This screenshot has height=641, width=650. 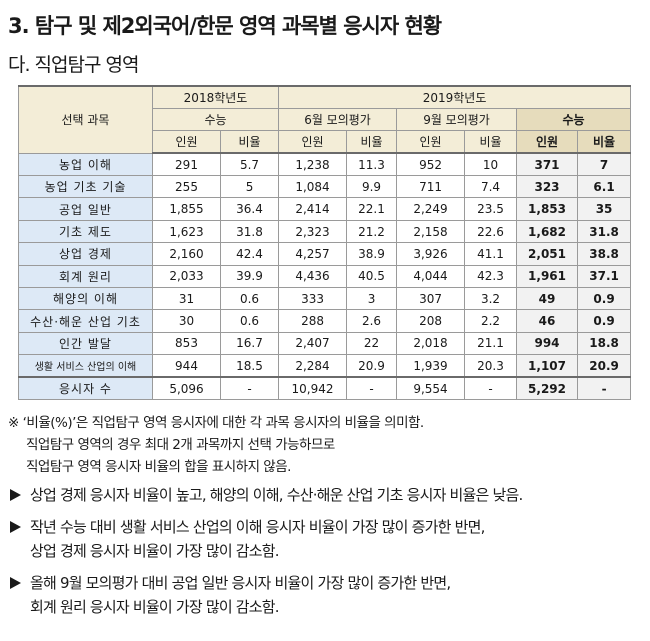 What do you see at coordinates (491, 164) in the screenshot?
I see `cell-value: 10` at bounding box center [491, 164].